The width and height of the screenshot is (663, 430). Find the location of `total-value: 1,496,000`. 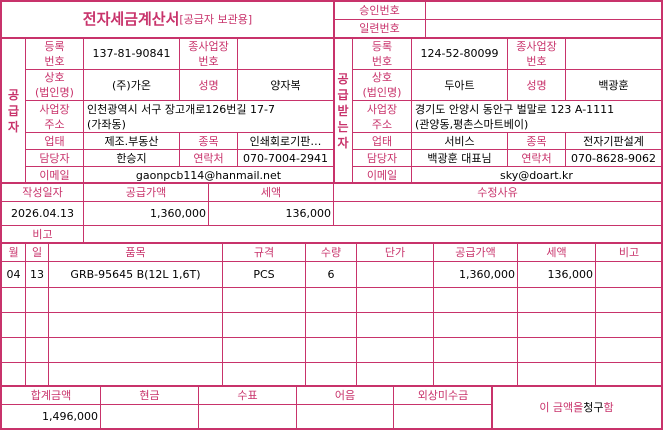

total-value: 1,496,000 is located at coordinates (51, 416).